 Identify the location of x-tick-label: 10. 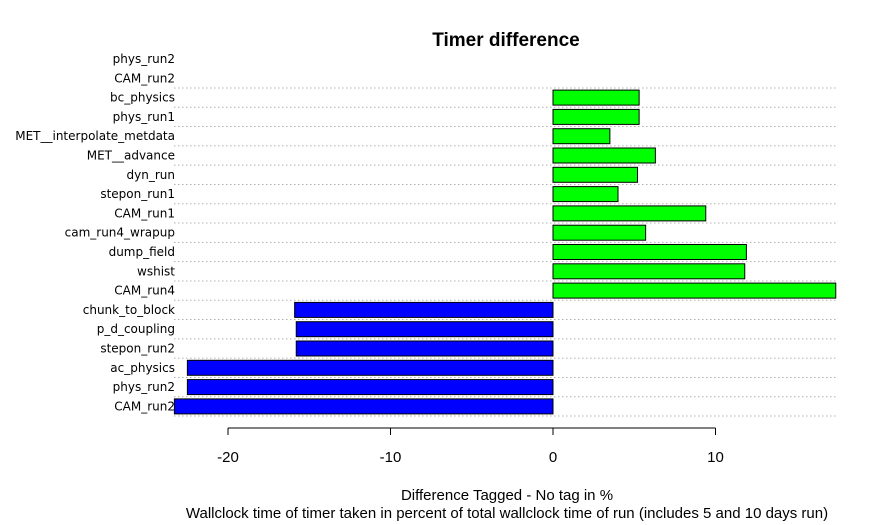
(715, 457).